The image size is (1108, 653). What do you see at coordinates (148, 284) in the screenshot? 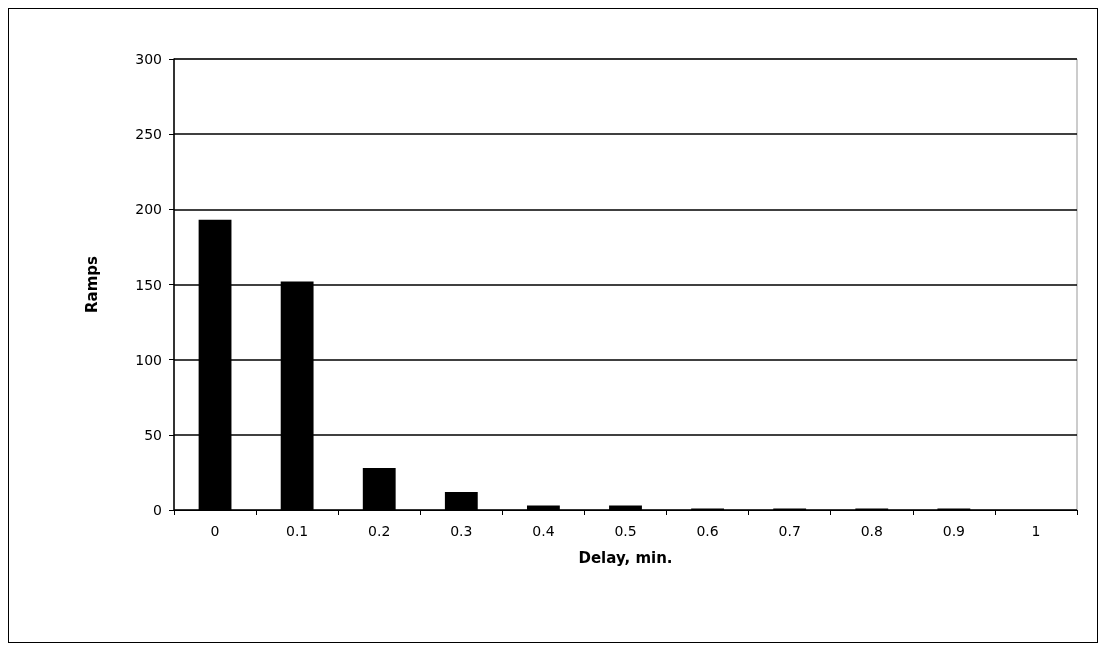
I see `y-tick-label: 150` at bounding box center [148, 284].